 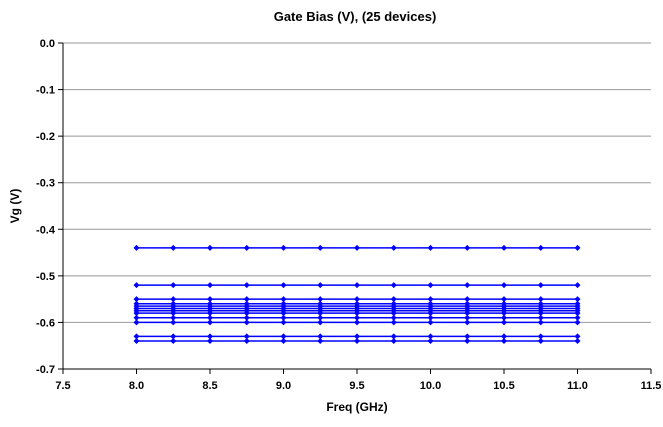 I want to click on y-tick-label: -0.2, so click(x=45, y=137).